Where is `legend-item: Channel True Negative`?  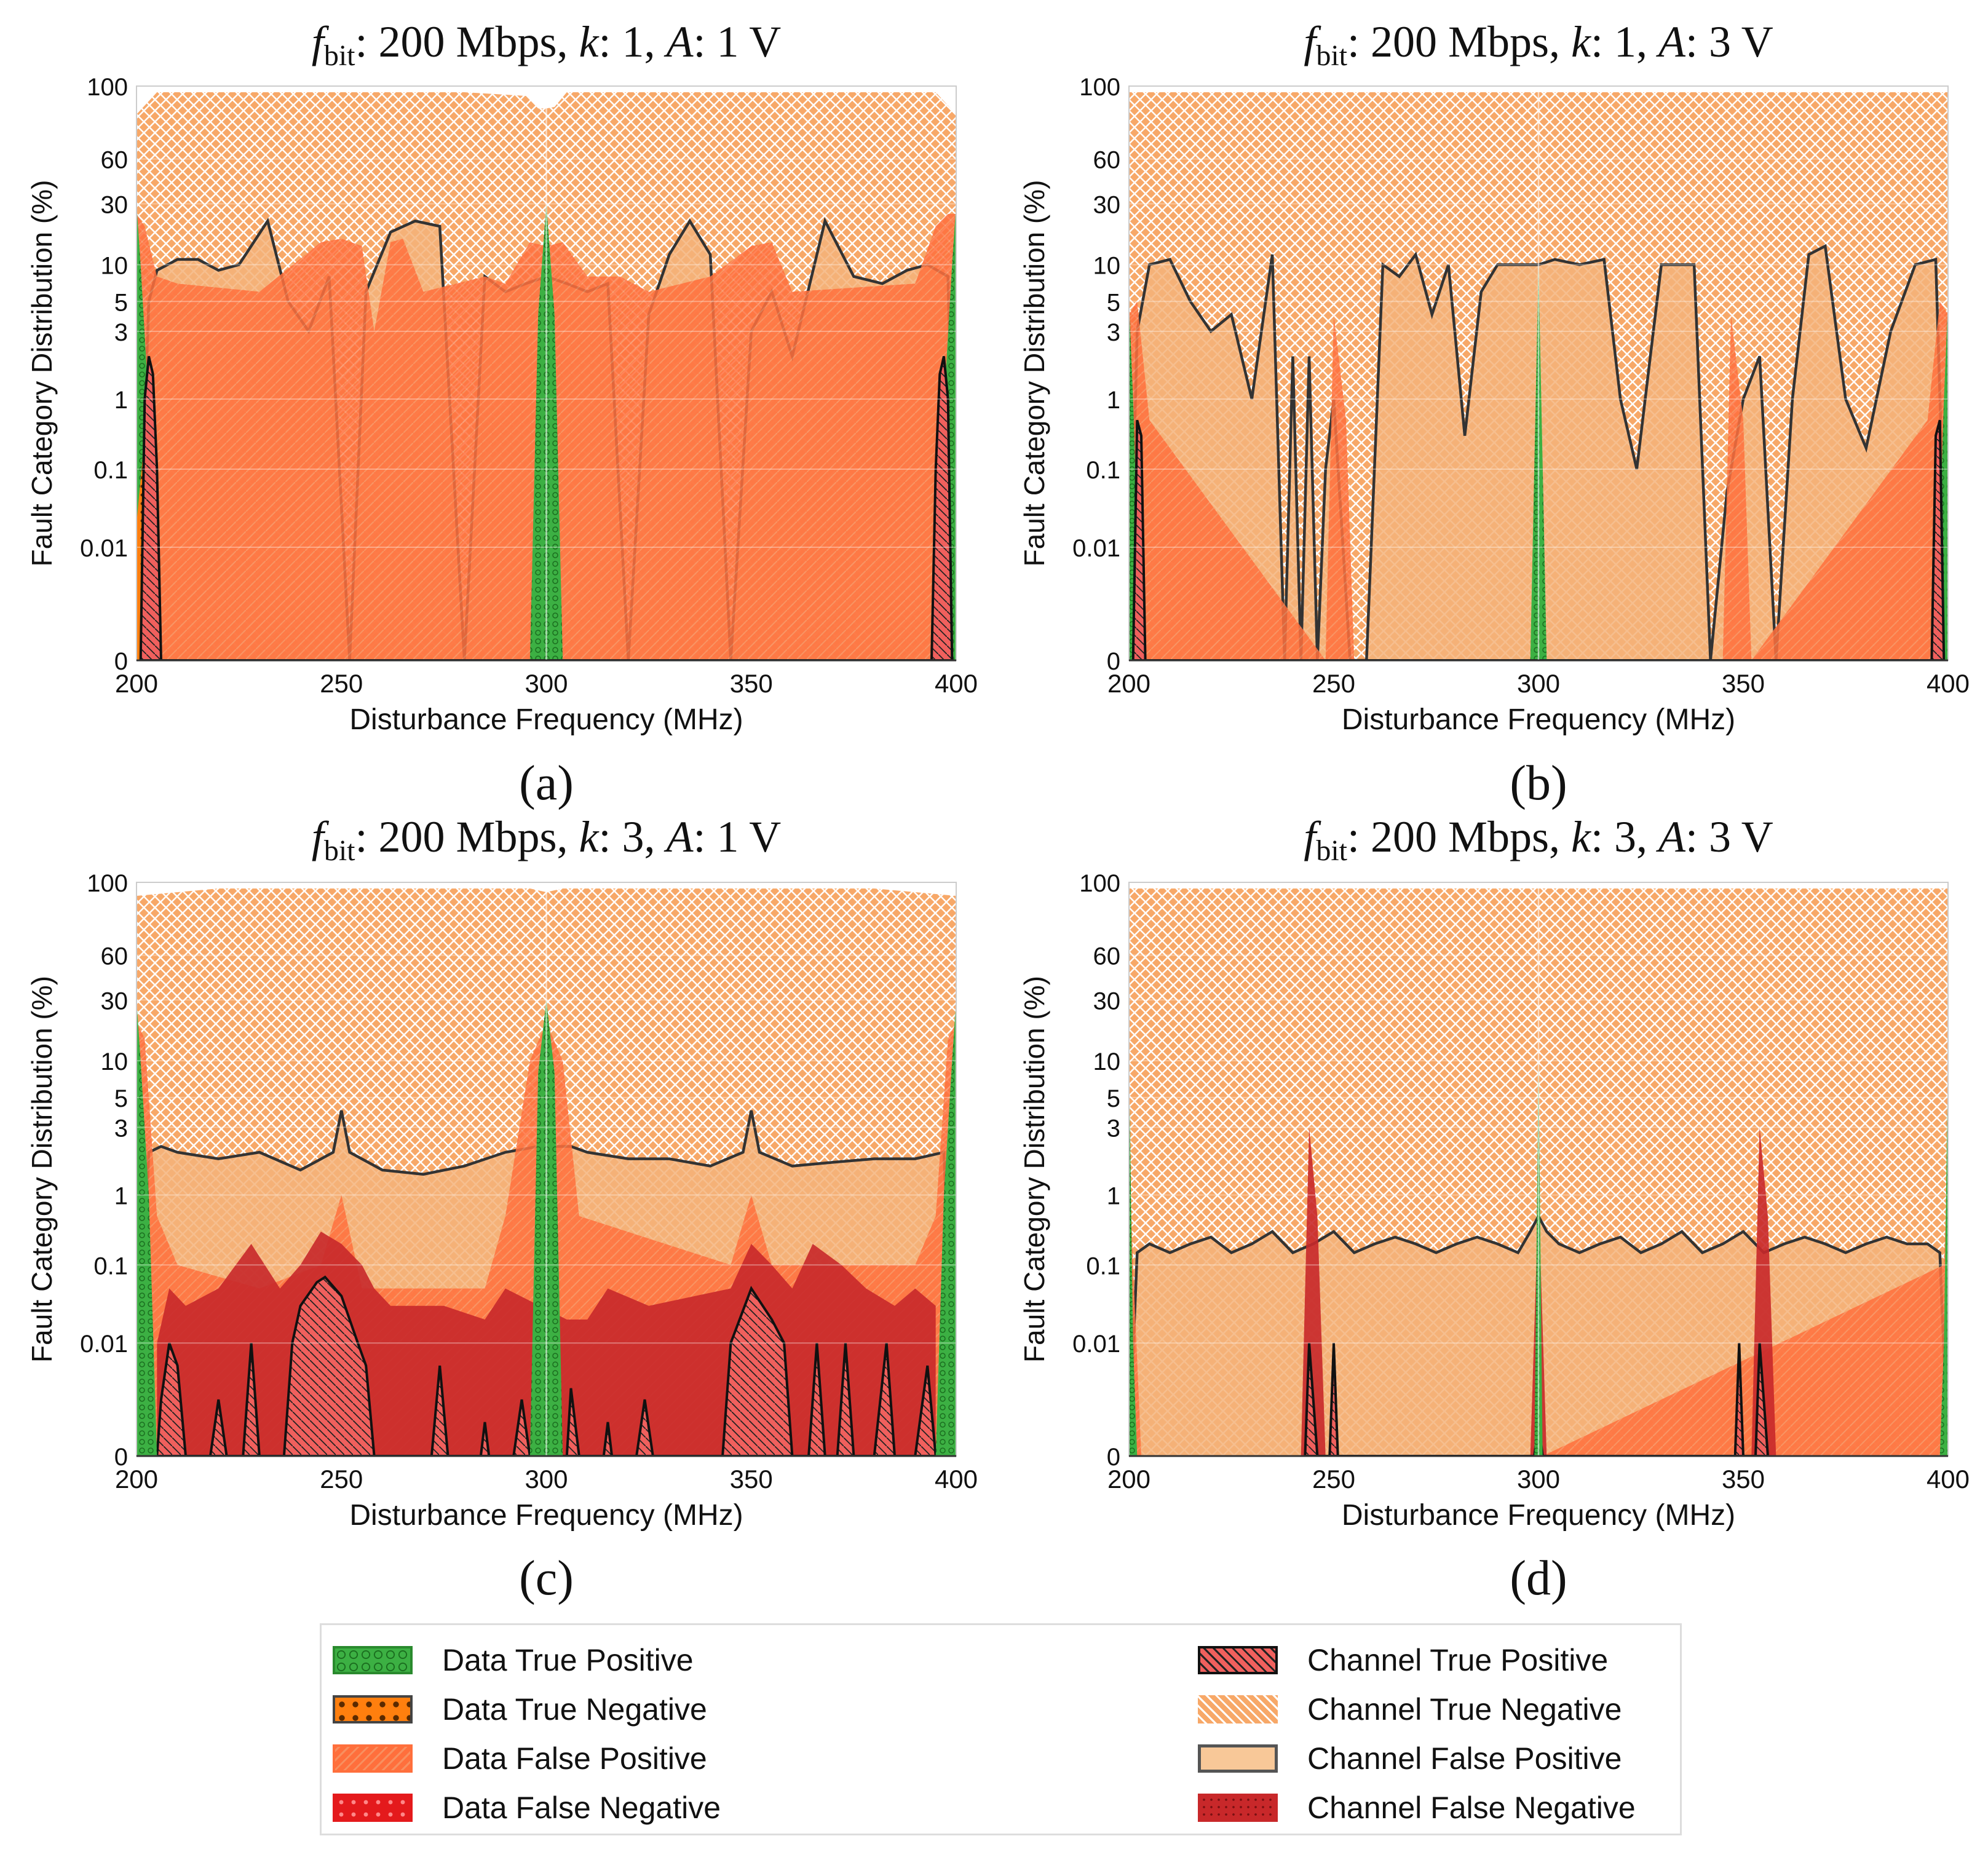 legend-item: Channel True Negative is located at coordinates (1410, 1709).